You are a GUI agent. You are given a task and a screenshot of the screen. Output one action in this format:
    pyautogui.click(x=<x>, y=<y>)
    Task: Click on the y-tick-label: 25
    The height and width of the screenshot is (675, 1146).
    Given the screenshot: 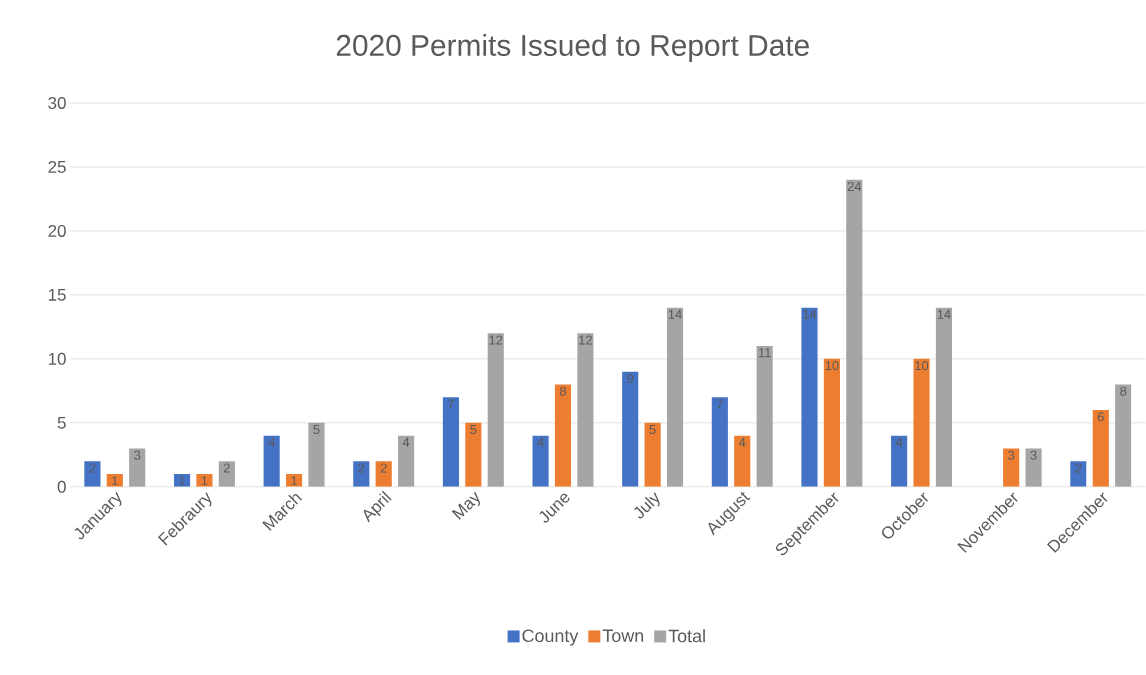 What is the action you would take?
    pyautogui.click(x=57, y=167)
    